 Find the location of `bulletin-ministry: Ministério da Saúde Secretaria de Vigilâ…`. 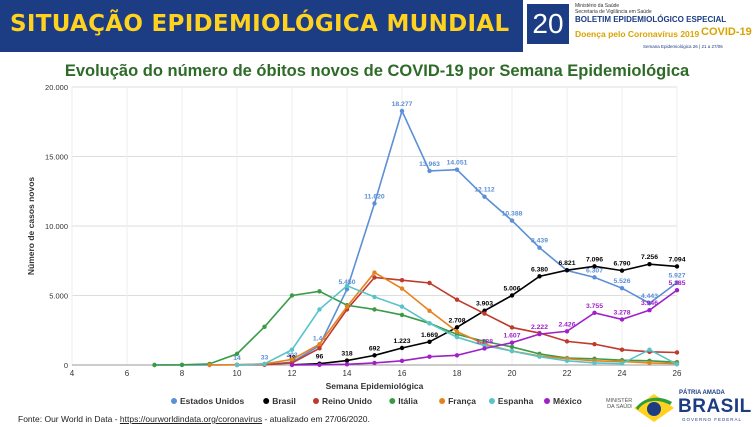

bulletin-ministry: Ministério da Saúde Secretaria de Vigilâ… is located at coordinates (613, 9).